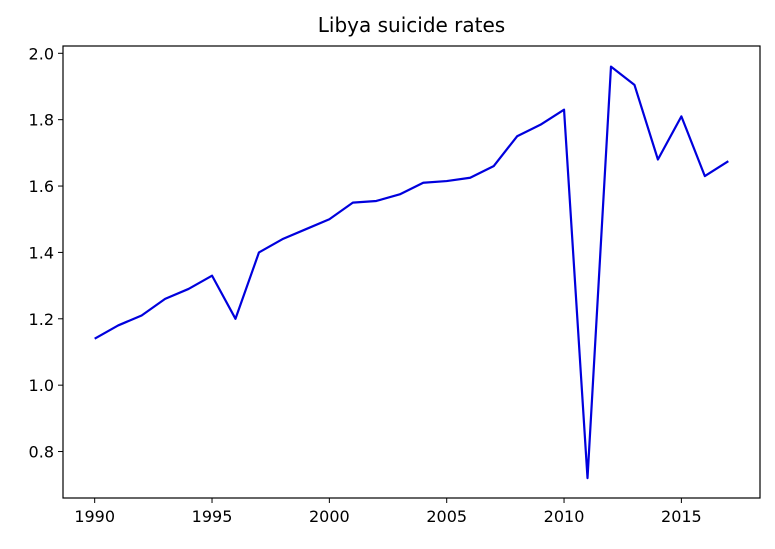 Image resolution: width=775 pixels, height=549 pixels. What do you see at coordinates (41, 186) in the screenshot?
I see `y-tick-label: 1.6` at bounding box center [41, 186].